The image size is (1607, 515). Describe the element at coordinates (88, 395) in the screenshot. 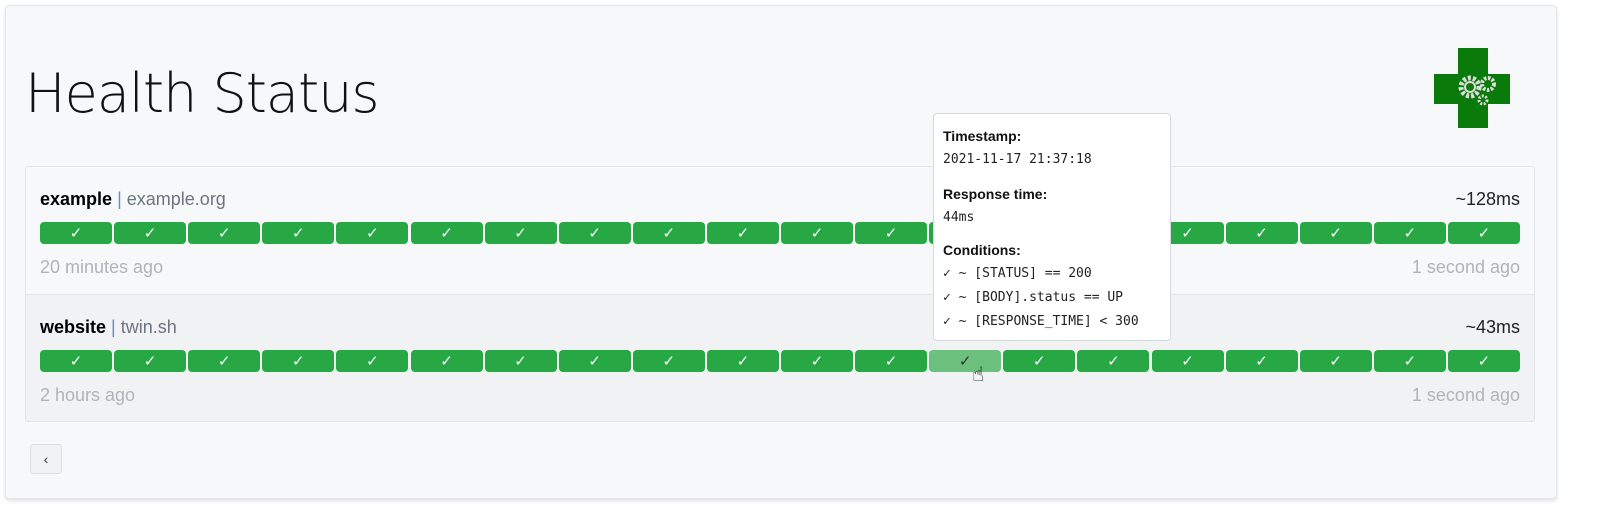

I see `oldest-result-time: 2 hours ago` at that location.